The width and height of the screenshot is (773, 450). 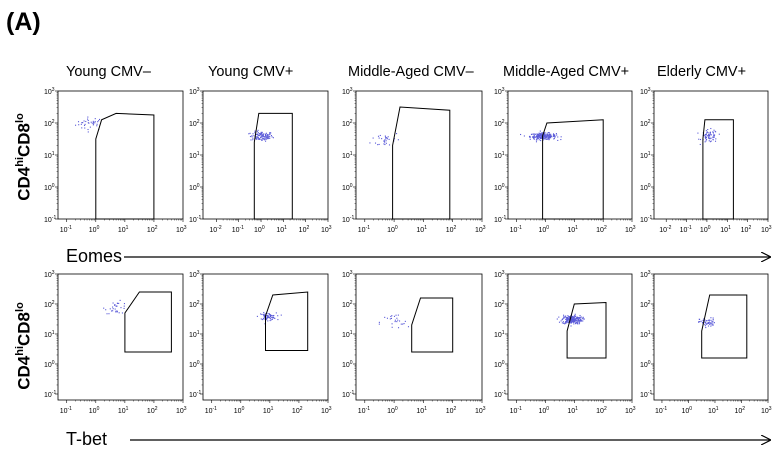 I want to click on y-tick-label: 10⁰, so click(x=194, y=187).